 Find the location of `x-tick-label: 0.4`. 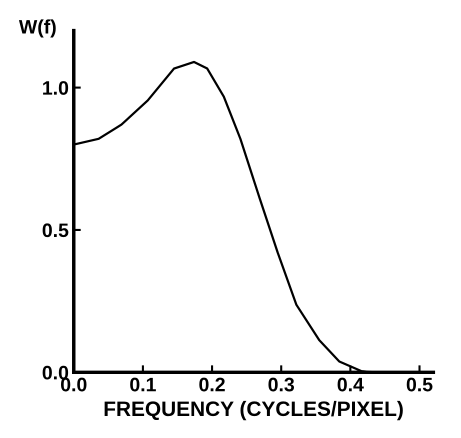

x-tick-label: 0.4 is located at coordinates (351, 385).